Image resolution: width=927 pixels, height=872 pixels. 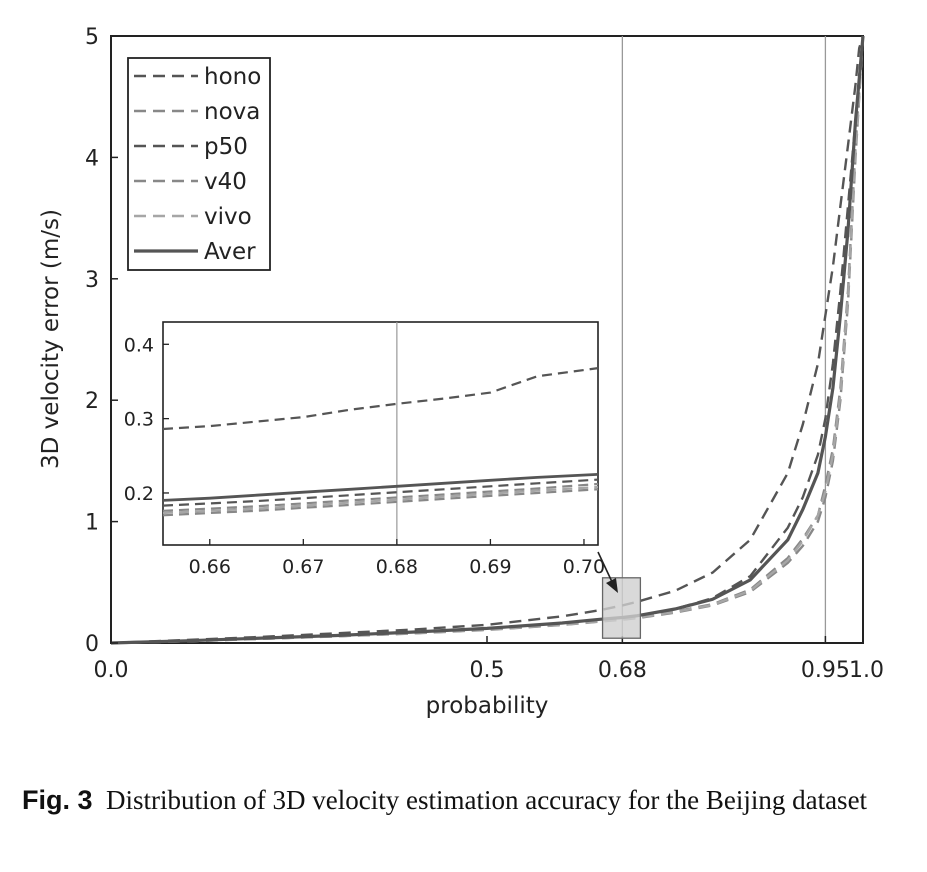 I want to click on inset-x-tick-label: 0.68, so click(x=397, y=567).